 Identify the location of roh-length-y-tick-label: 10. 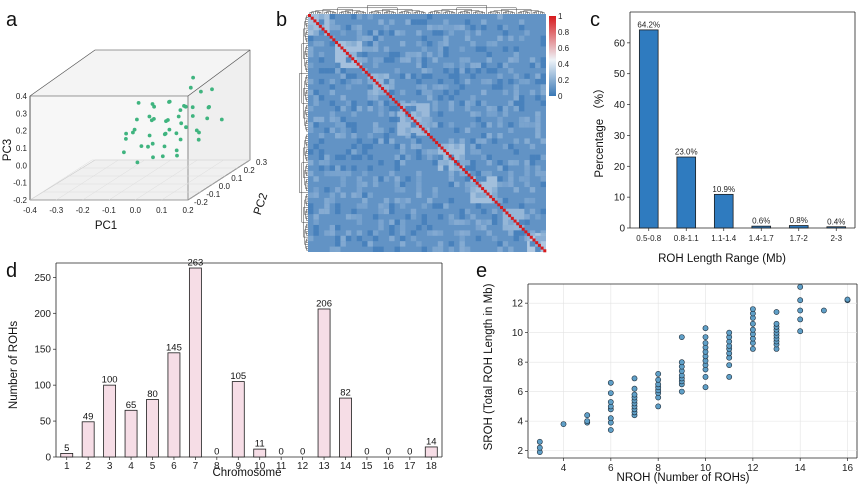
(620, 198).